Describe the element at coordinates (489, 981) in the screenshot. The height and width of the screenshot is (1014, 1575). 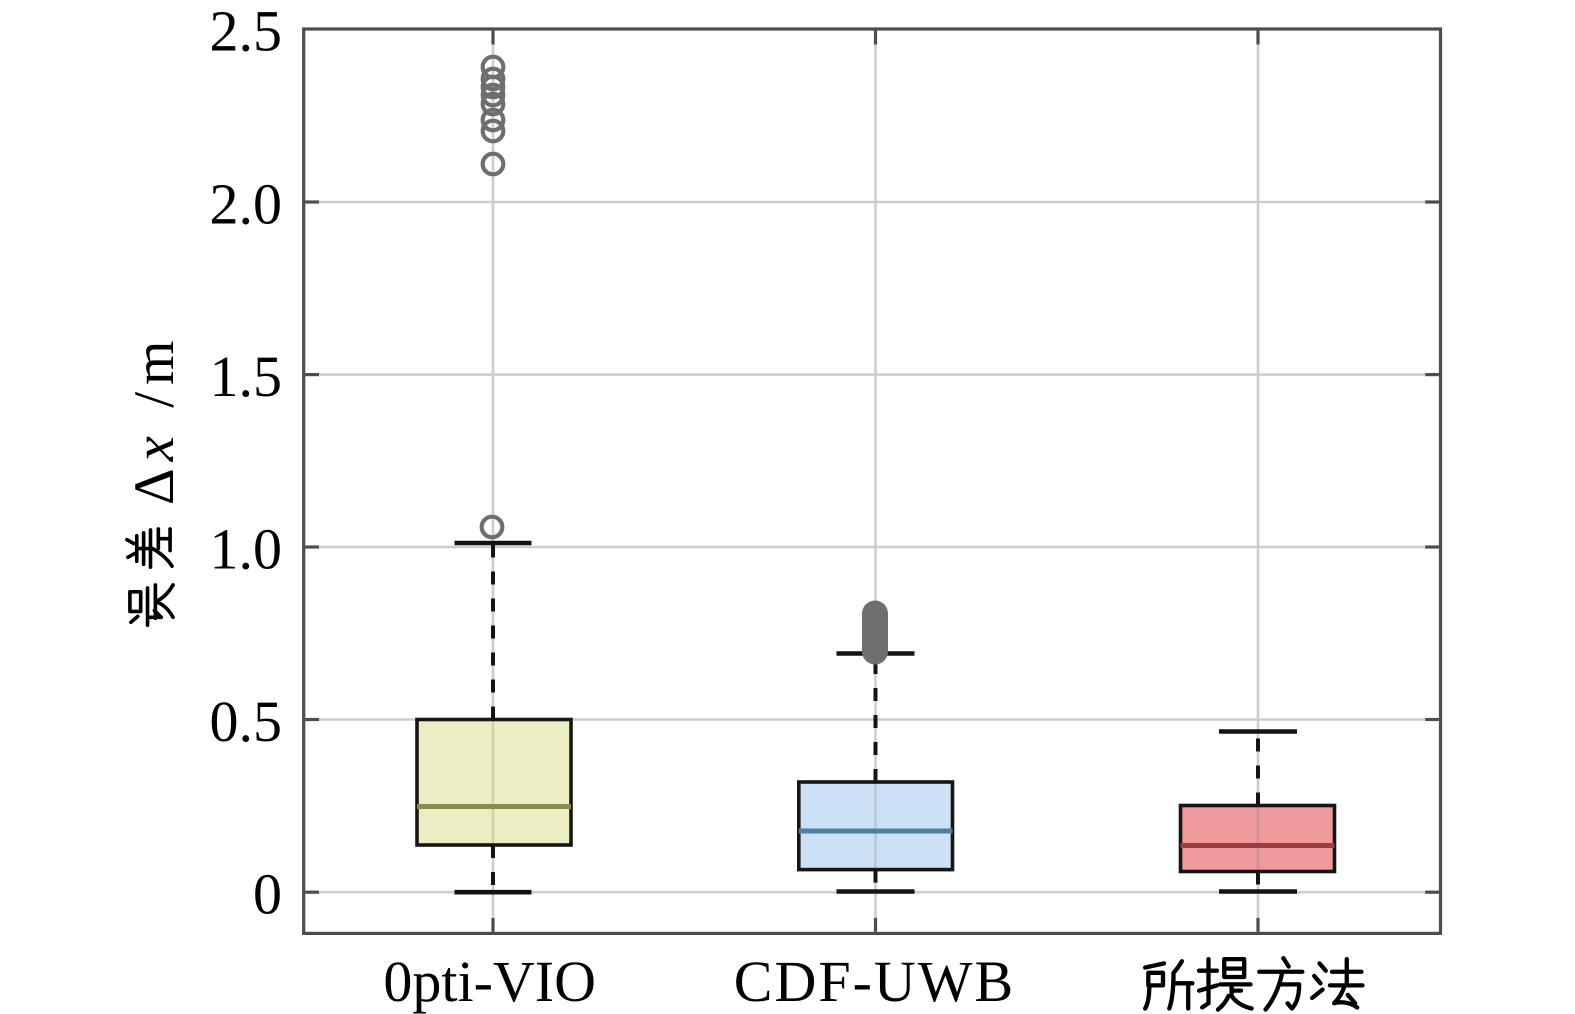
I see `svg-text: 0pti-VIO` at that location.